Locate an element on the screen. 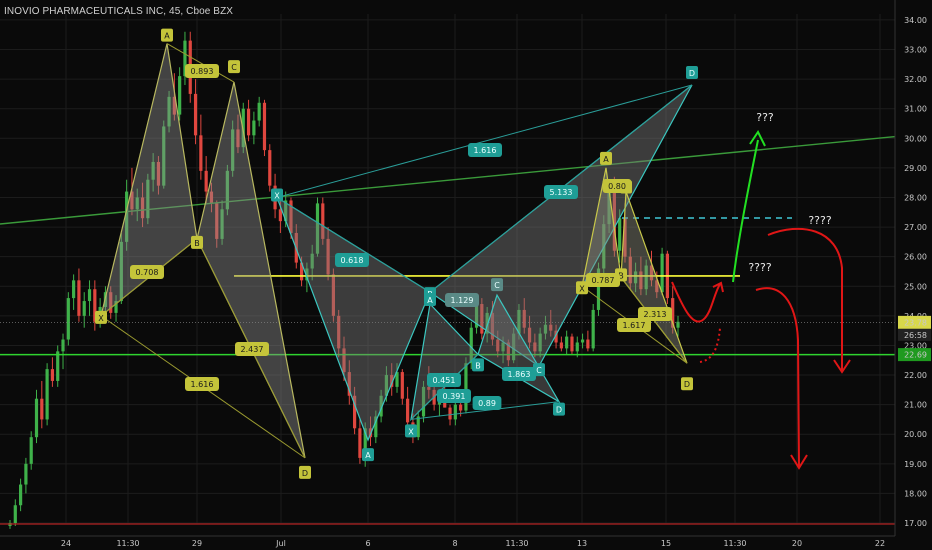 The image size is (932, 550). ratio-label-2313: 2.313 is located at coordinates (655, 314).